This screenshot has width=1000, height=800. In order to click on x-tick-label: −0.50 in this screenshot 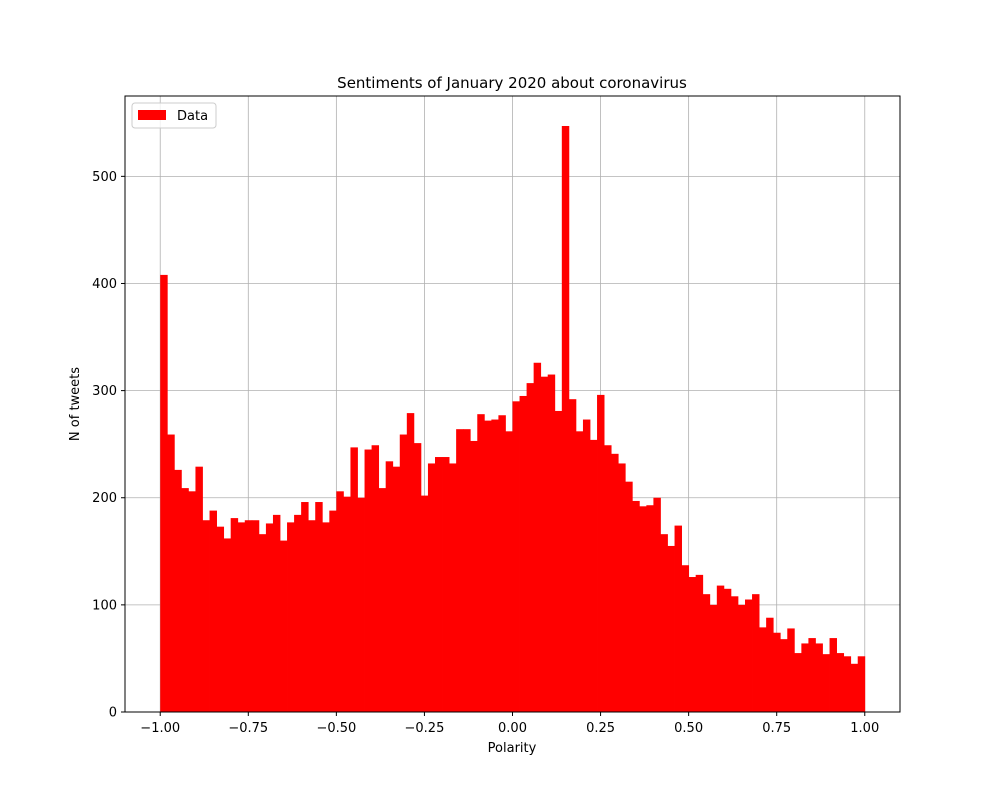, I will do `click(336, 728)`.